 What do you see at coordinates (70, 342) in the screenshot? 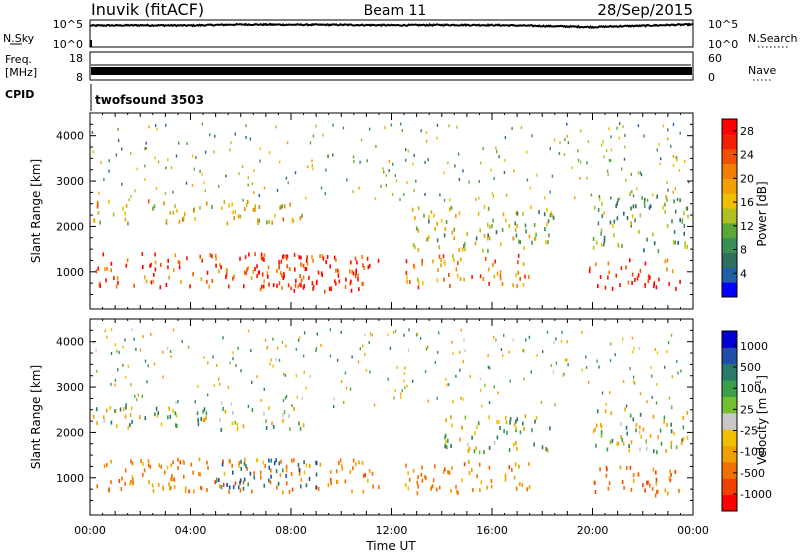
I see `y-tick-label: 4000` at bounding box center [70, 342].